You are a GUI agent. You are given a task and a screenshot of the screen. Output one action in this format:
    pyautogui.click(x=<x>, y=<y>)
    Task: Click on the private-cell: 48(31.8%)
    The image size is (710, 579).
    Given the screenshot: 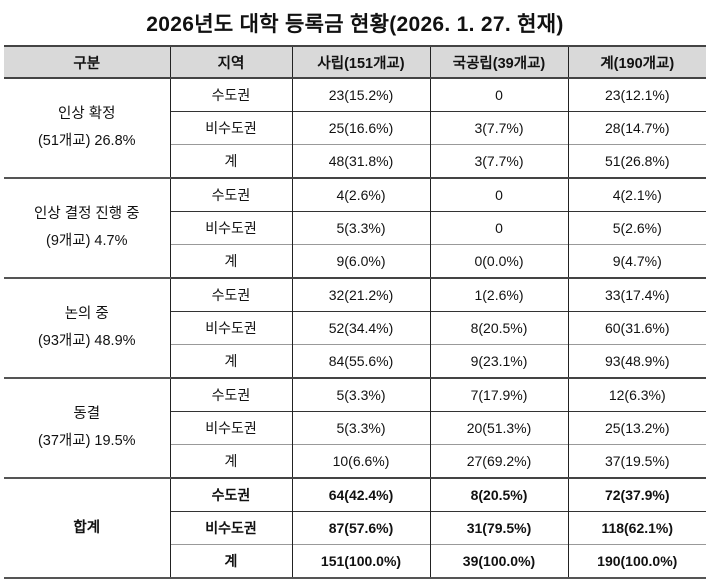 What is the action you would take?
    pyautogui.click(x=360, y=161)
    